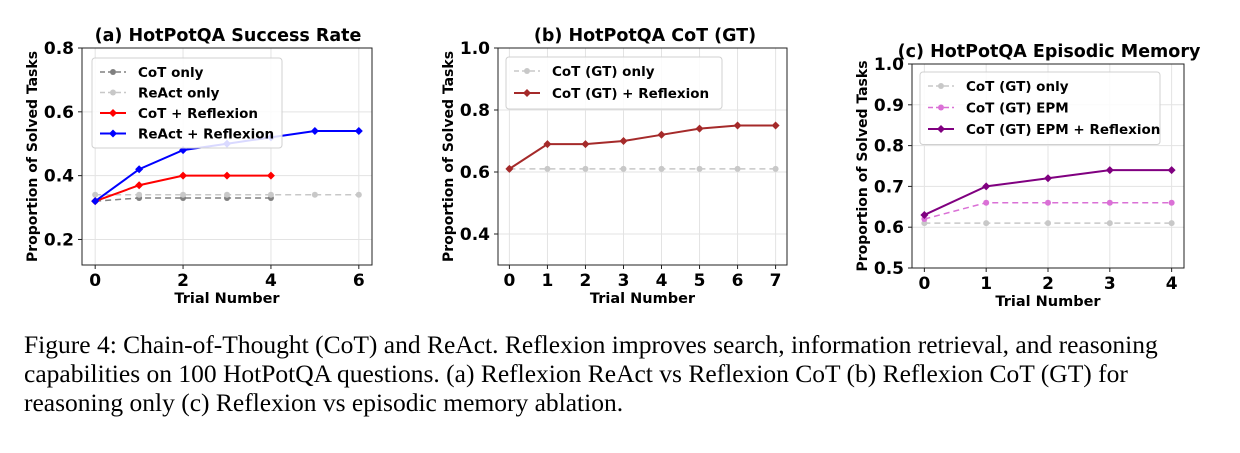 The image size is (1240, 453). Describe the element at coordinates (171, 73) in the screenshot. I see `legend-label: CoT only` at that location.